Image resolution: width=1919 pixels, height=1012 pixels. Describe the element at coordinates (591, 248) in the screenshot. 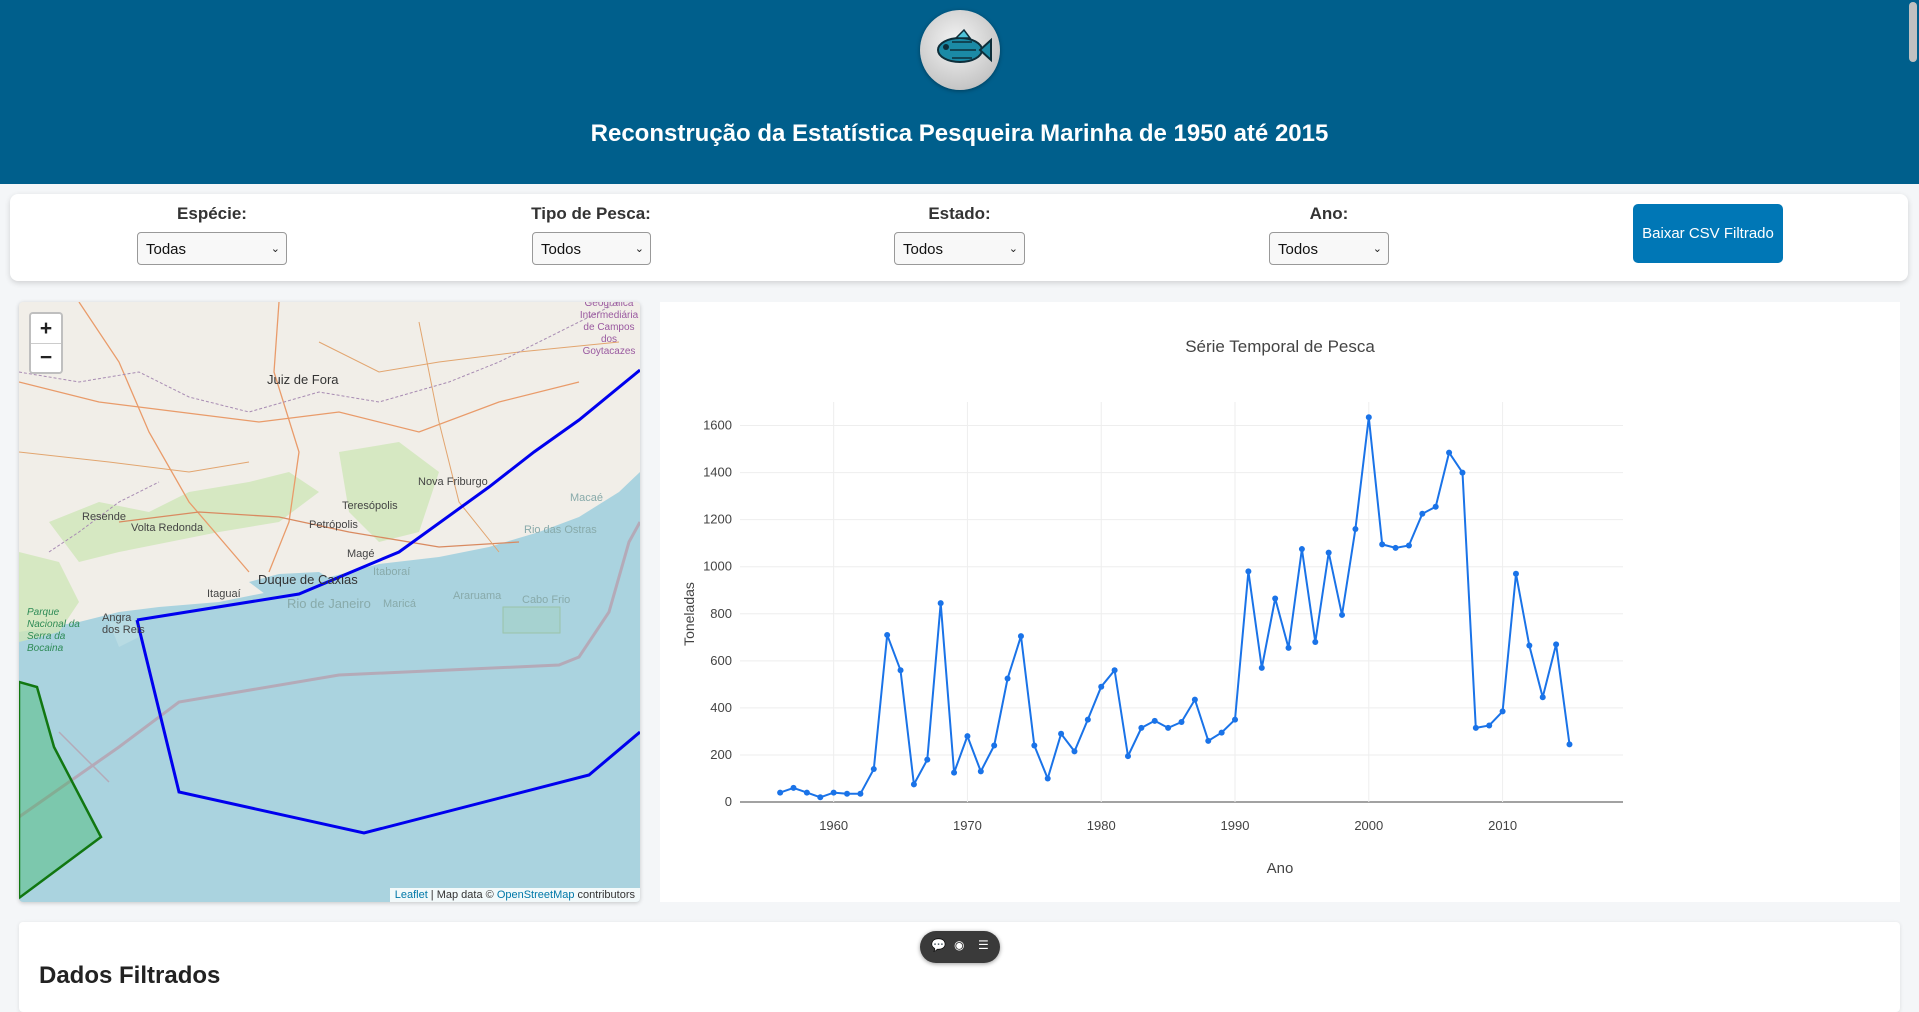

I see `fishing-type-select: Todos ⌄` at that location.